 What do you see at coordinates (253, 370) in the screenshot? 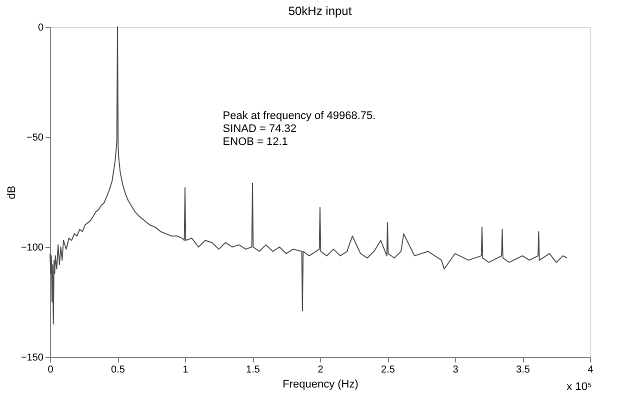
I see `x-tick-label: 1.5` at bounding box center [253, 370].